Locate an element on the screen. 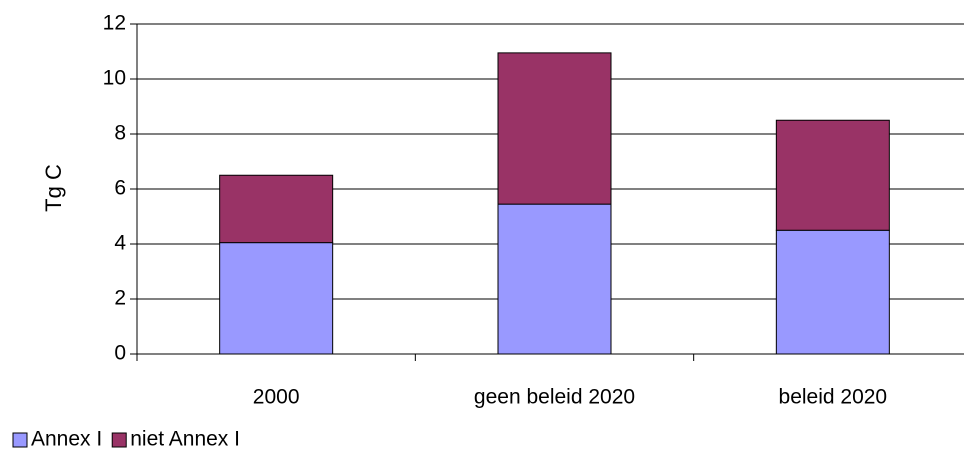 Image resolution: width=964 pixels, height=453 pixels. y-tick-label: 4 is located at coordinates (120, 243).